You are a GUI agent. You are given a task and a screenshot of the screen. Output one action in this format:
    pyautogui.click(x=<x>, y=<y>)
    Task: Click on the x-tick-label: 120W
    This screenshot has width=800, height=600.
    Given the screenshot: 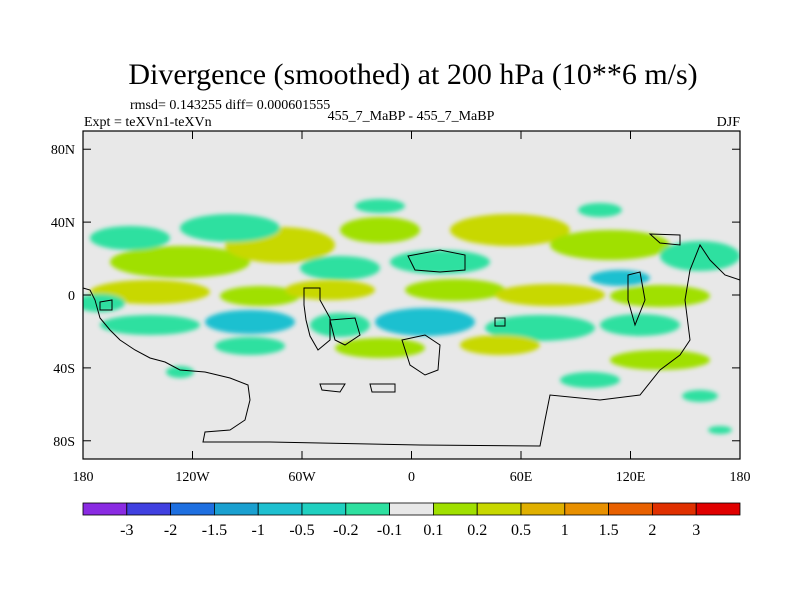 What is the action you would take?
    pyautogui.click(x=192, y=477)
    